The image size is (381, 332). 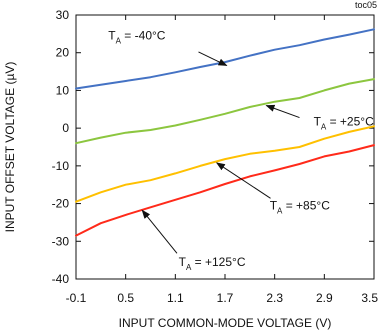 I want to click on x-tick-label: 2.3, so click(x=274, y=298).